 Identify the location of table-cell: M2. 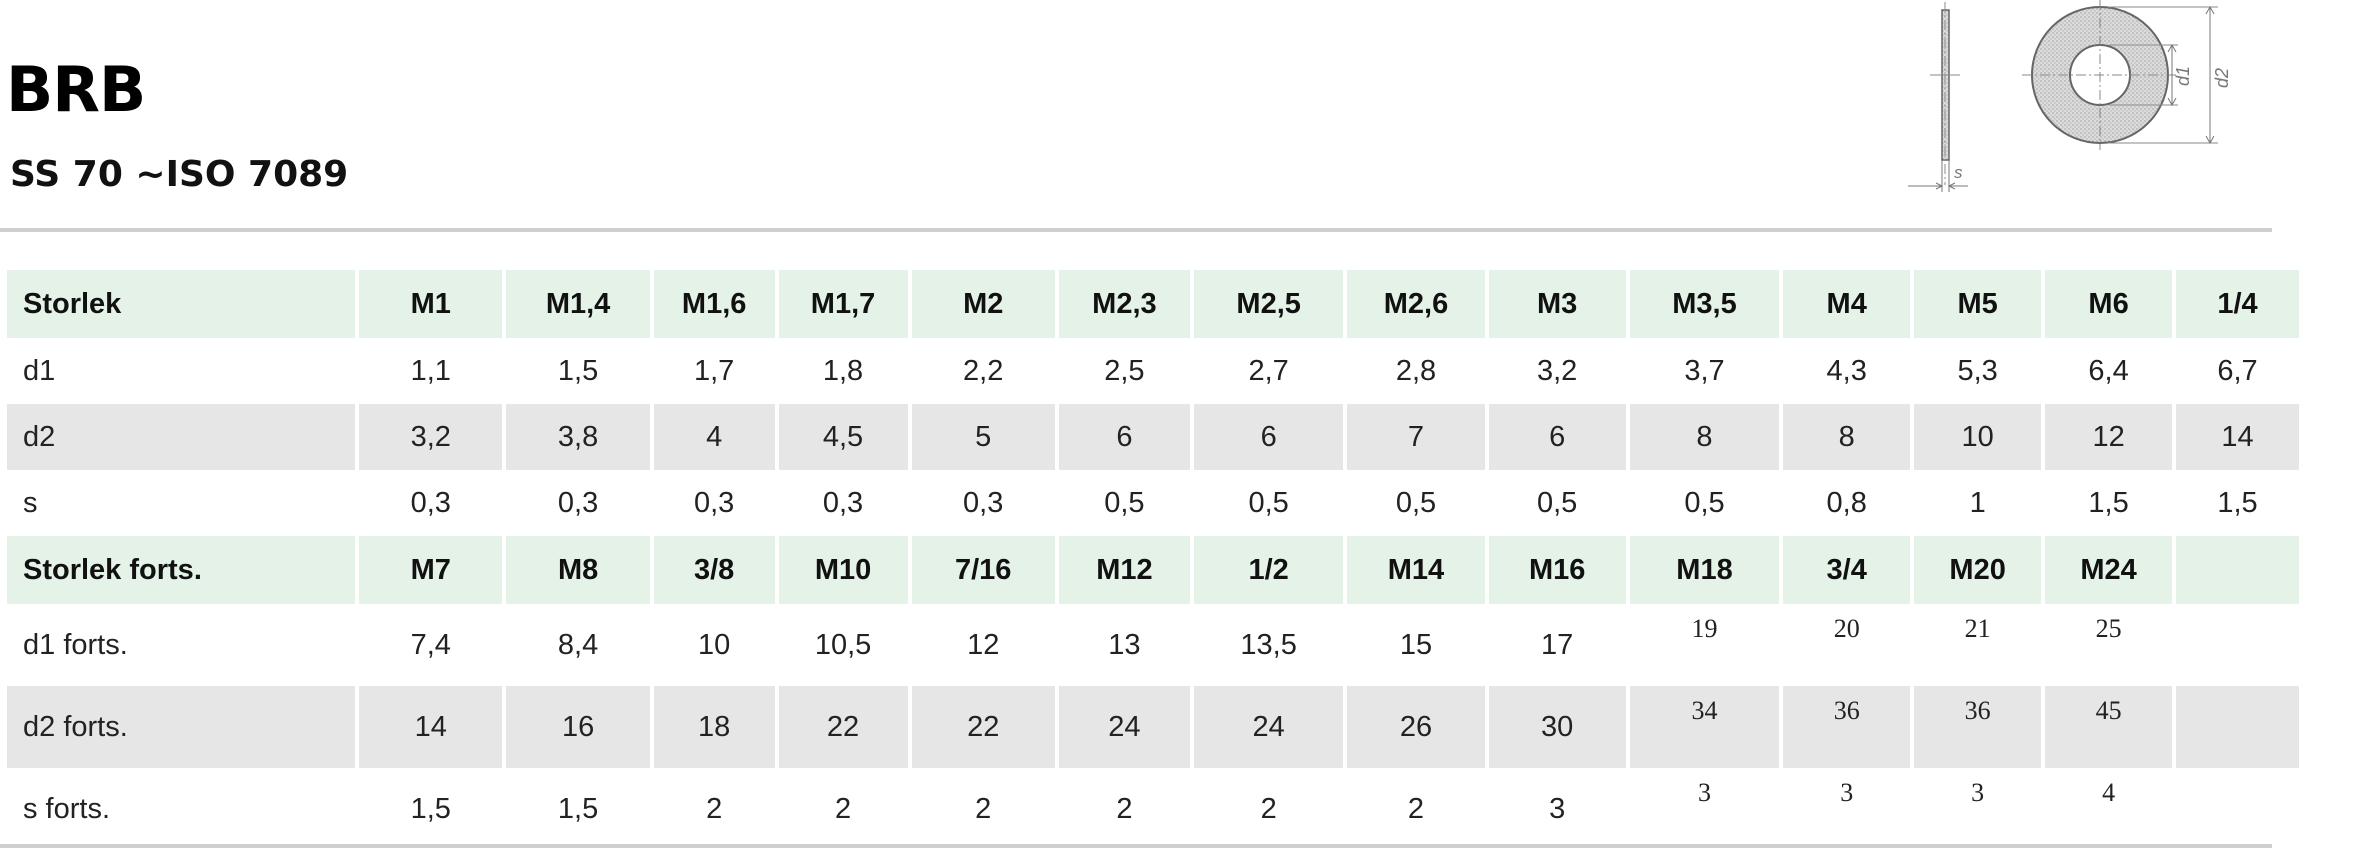
(983, 304).